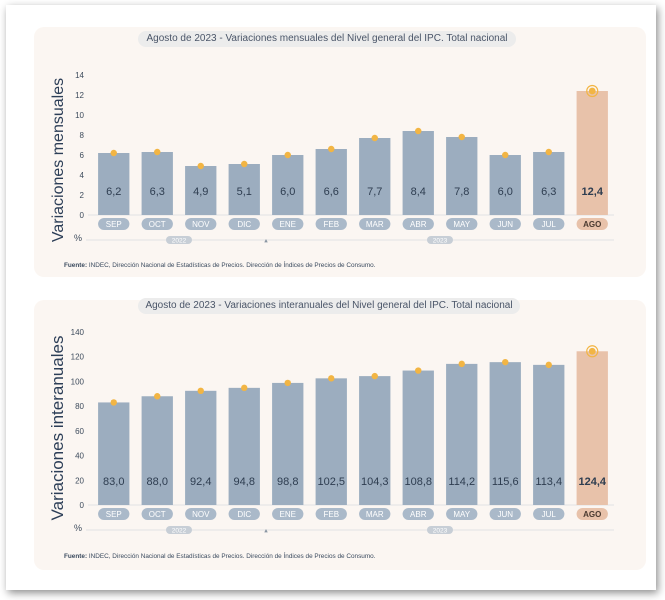 The width and height of the screenshot is (665, 600). What do you see at coordinates (375, 482) in the screenshot?
I see `value-label: 104,3` at bounding box center [375, 482].